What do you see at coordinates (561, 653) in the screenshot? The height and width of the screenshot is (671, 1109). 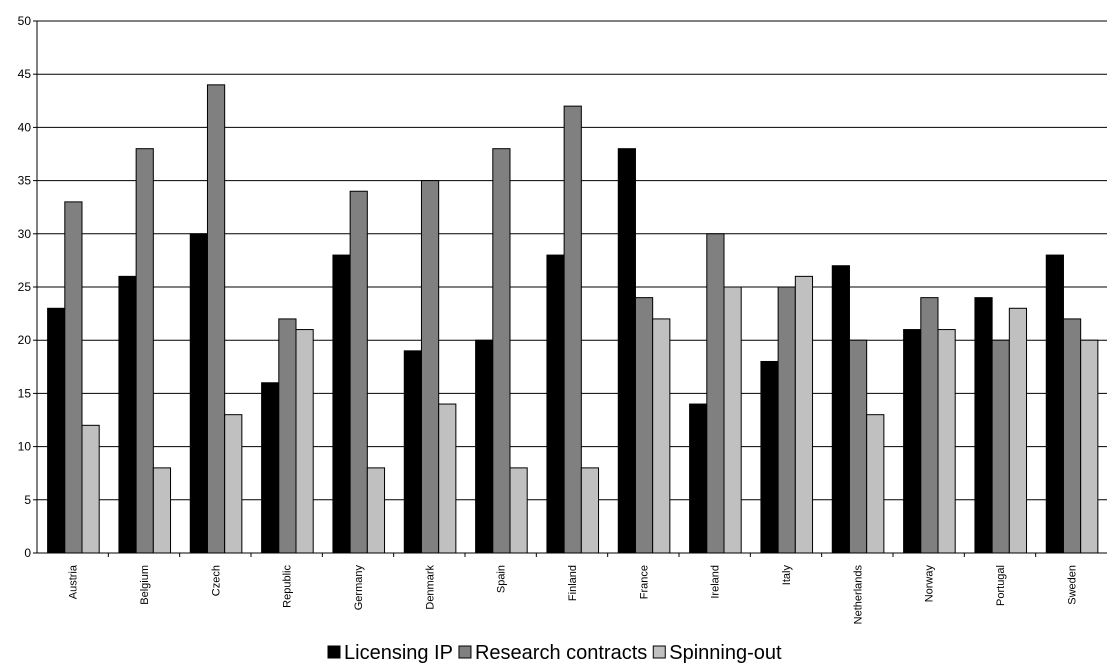 I see `legend-label: Research contracts` at bounding box center [561, 653].